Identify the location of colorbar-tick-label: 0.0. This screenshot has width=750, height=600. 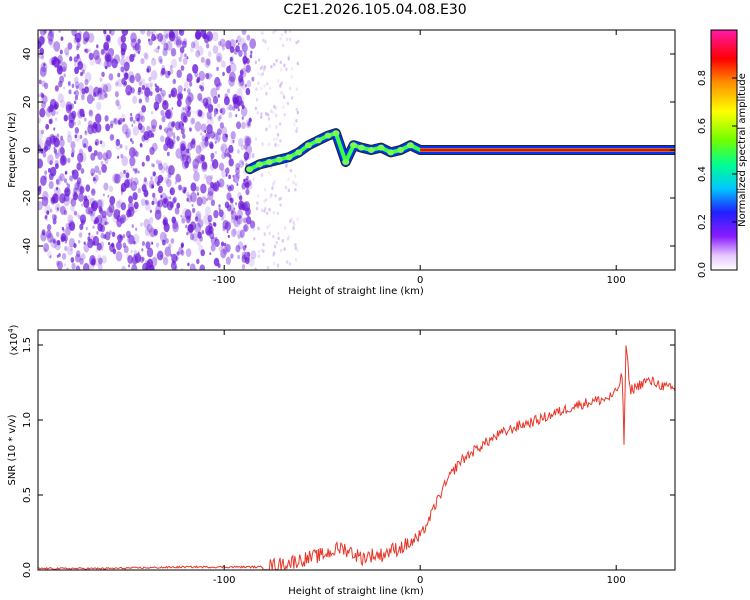
(702, 270).